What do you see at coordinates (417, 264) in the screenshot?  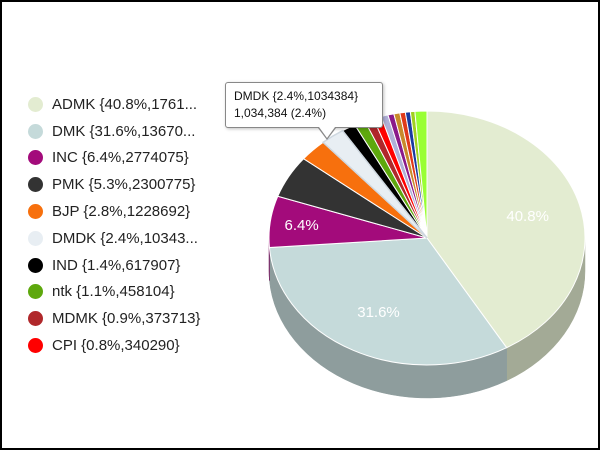 I see `pie-slice-labels: 40.8% 31.6% 6.4%` at bounding box center [417, 264].